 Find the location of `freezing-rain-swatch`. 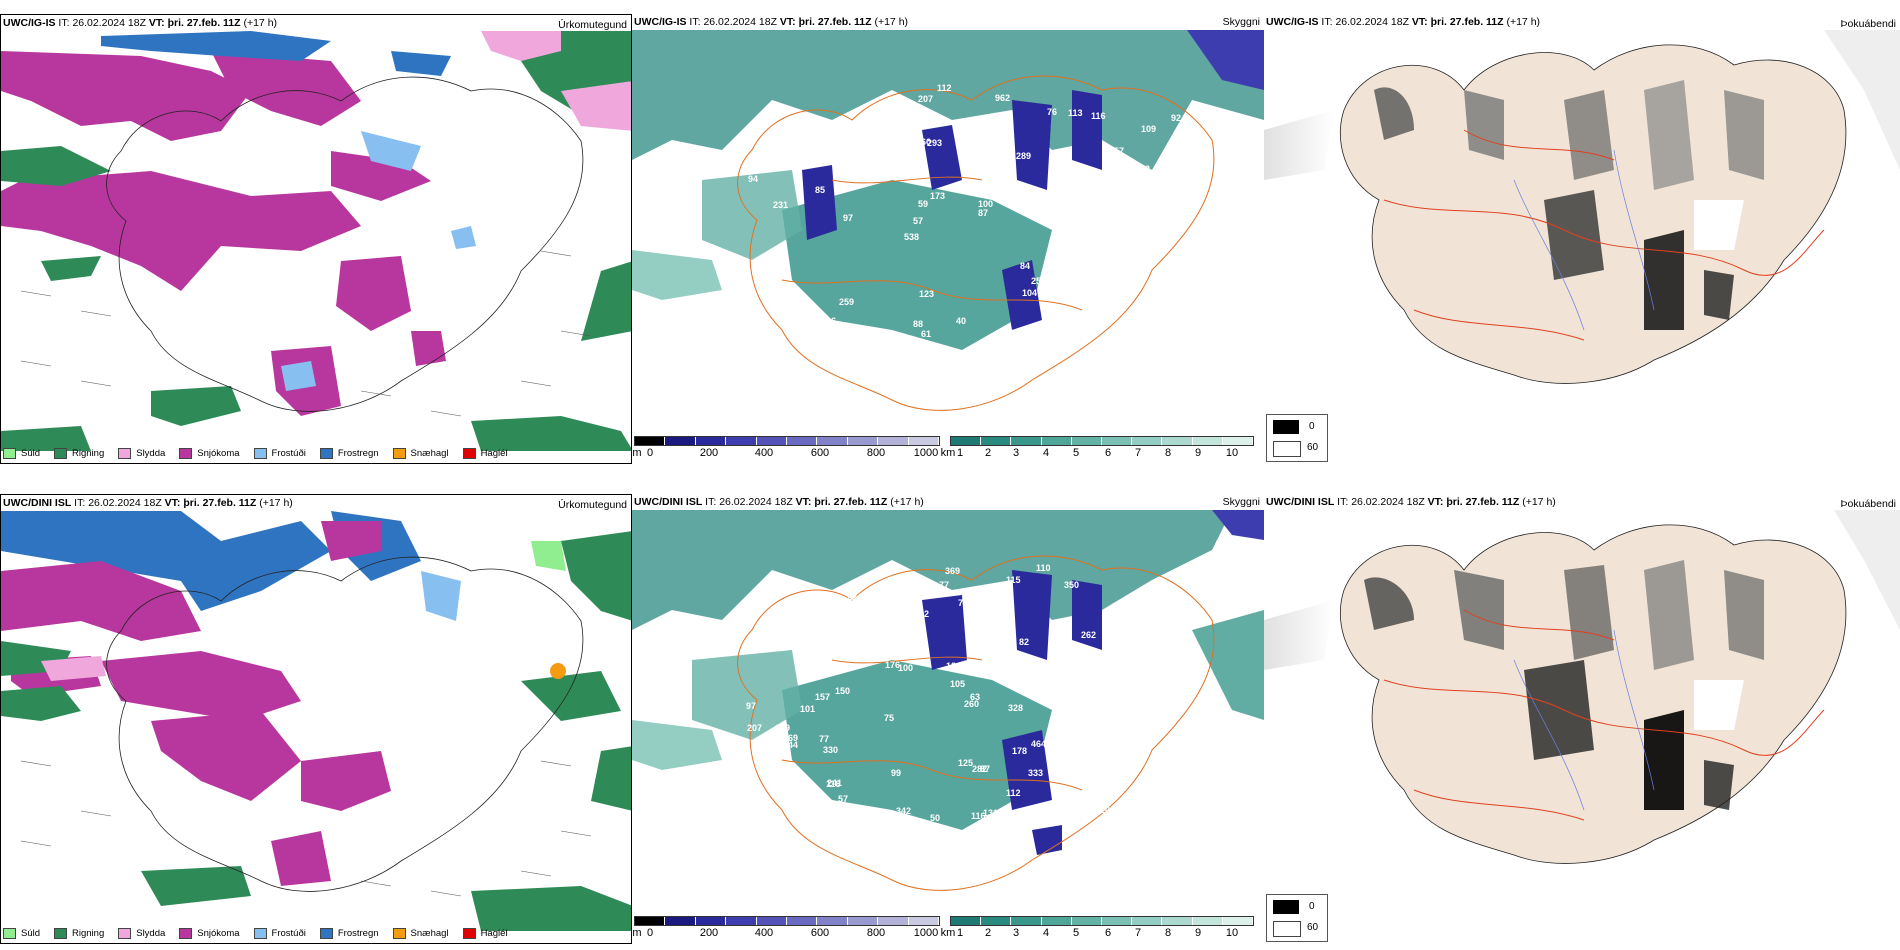

freezing-rain-swatch is located at coordinates (326, 933).